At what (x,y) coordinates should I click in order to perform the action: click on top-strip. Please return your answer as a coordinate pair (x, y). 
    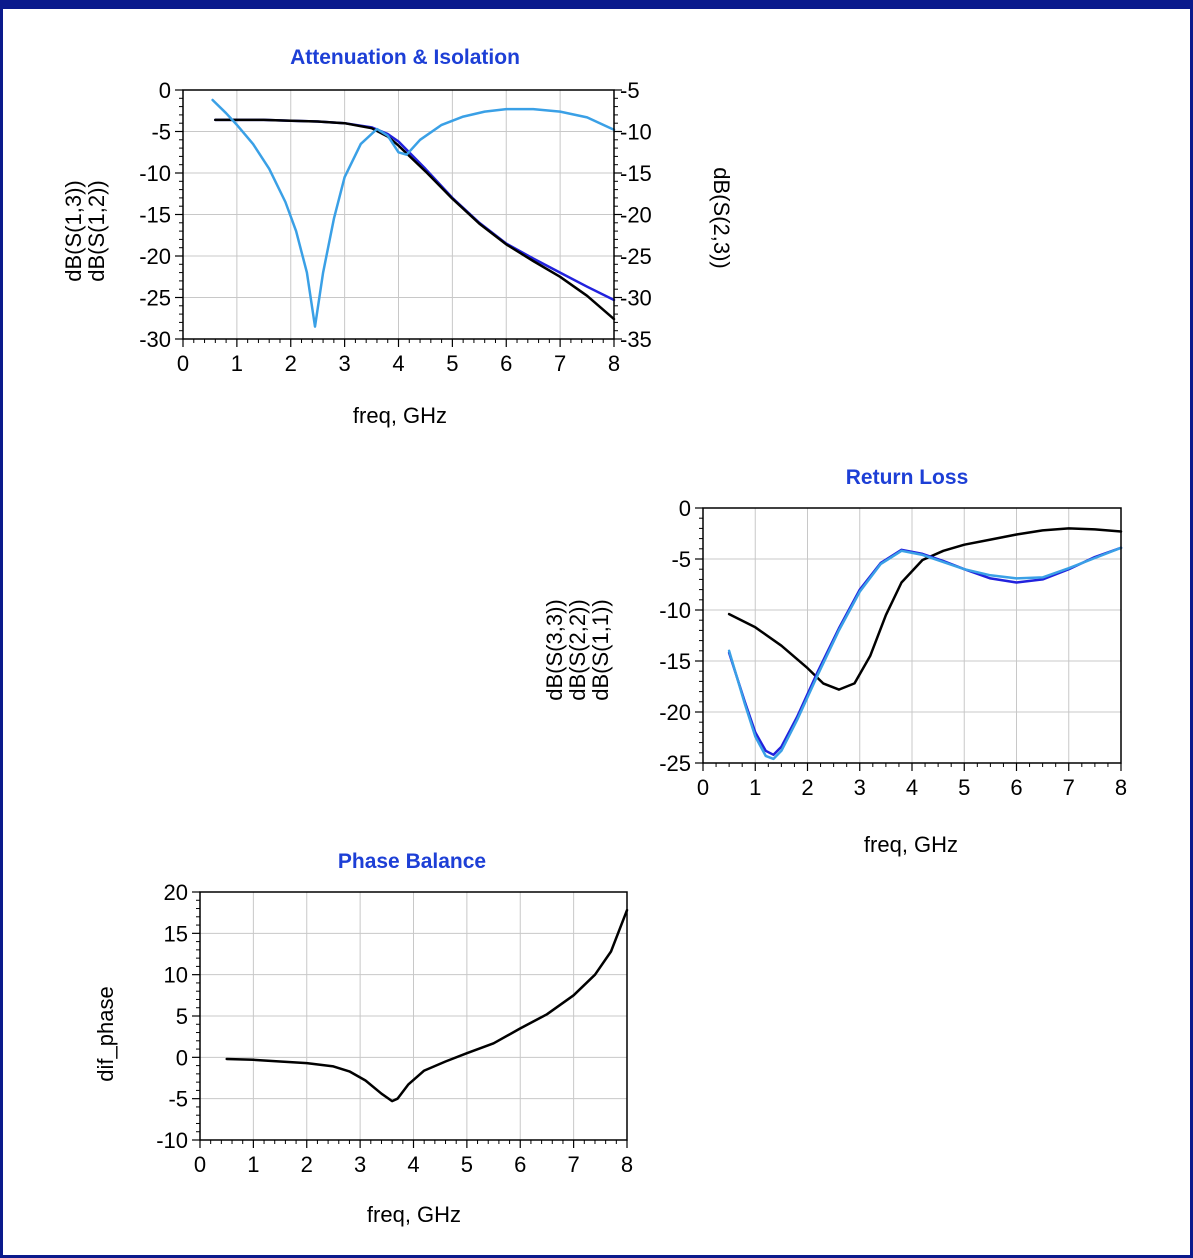
    Looking at the image, I should click on (596, 4).